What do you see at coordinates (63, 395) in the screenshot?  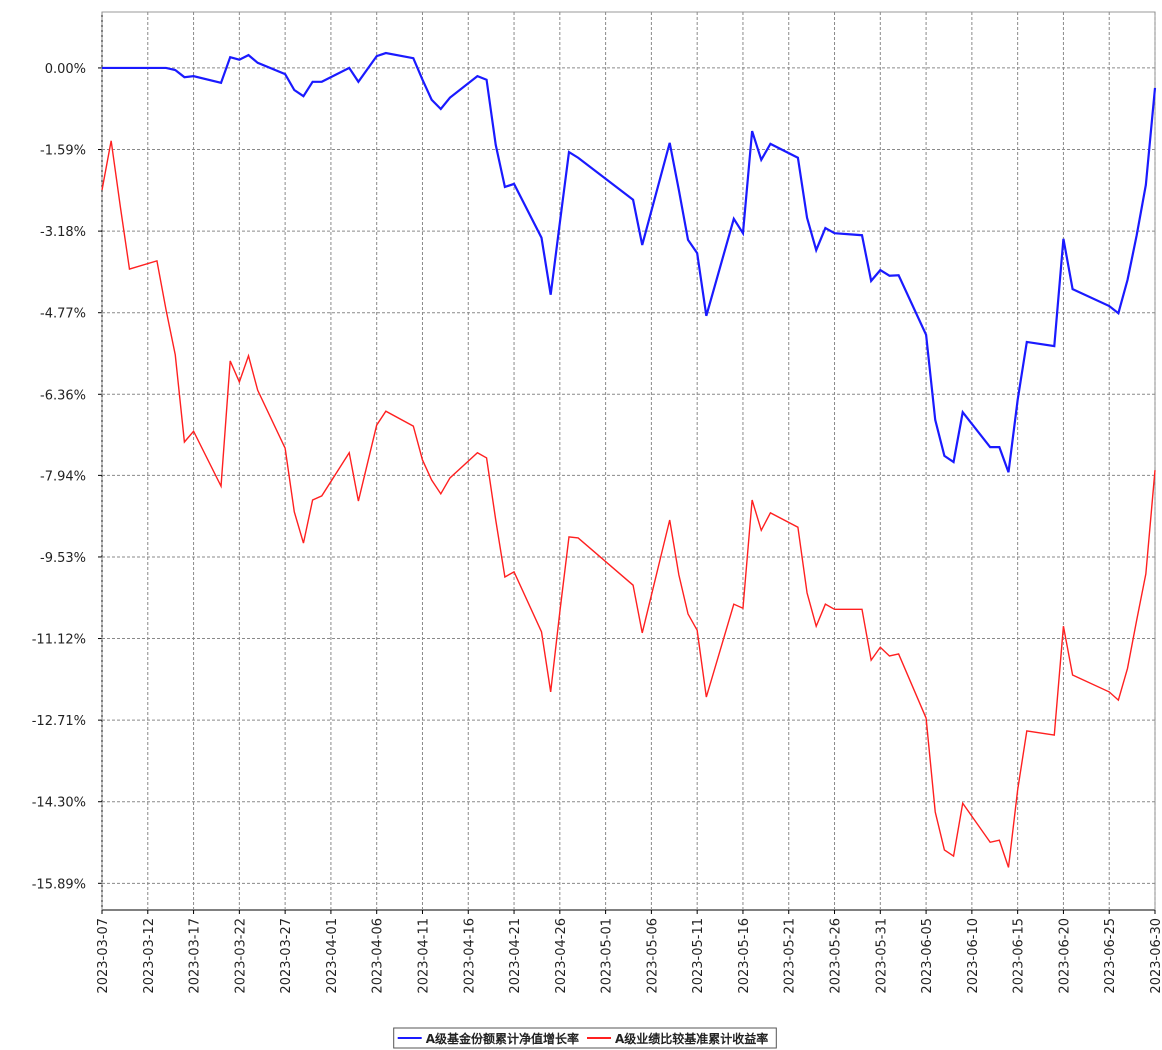 I see `y-tick-label: -6.36%` at bounding box center [63, 395].